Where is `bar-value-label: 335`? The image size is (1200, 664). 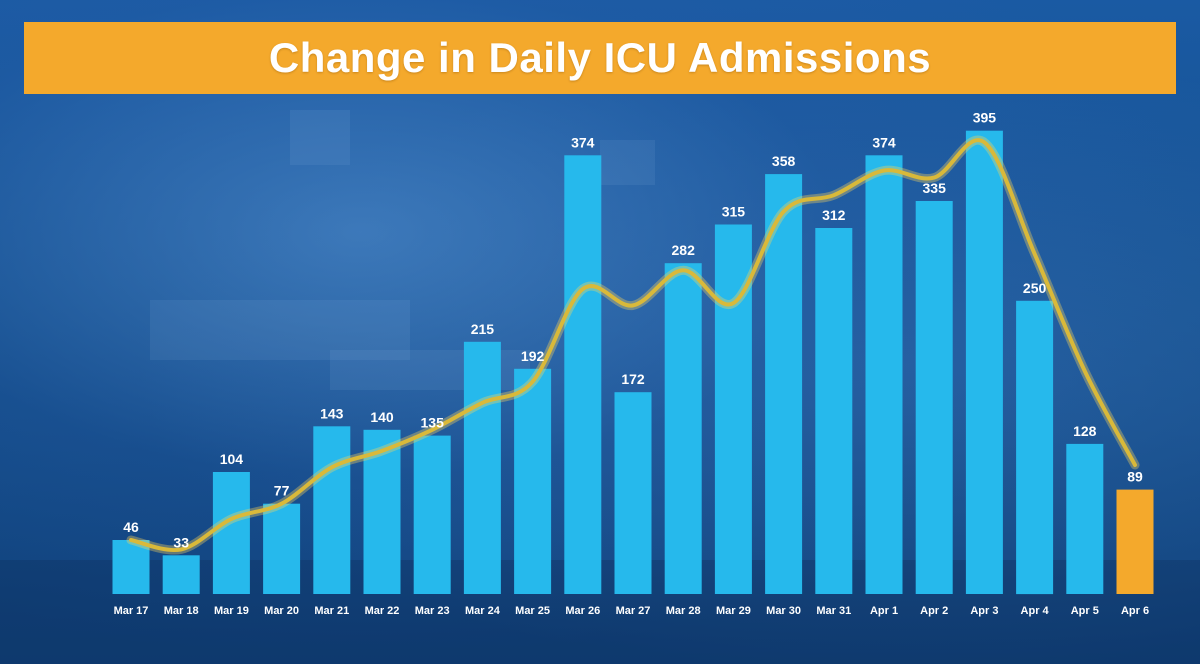
bar-value-label: 335 is located at coordinates (935, 188).